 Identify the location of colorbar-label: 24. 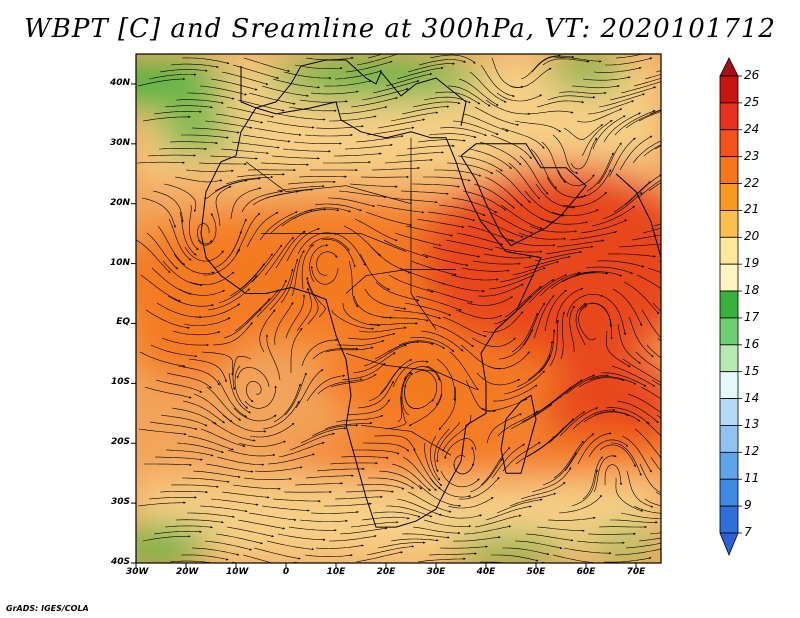
(752, 128).